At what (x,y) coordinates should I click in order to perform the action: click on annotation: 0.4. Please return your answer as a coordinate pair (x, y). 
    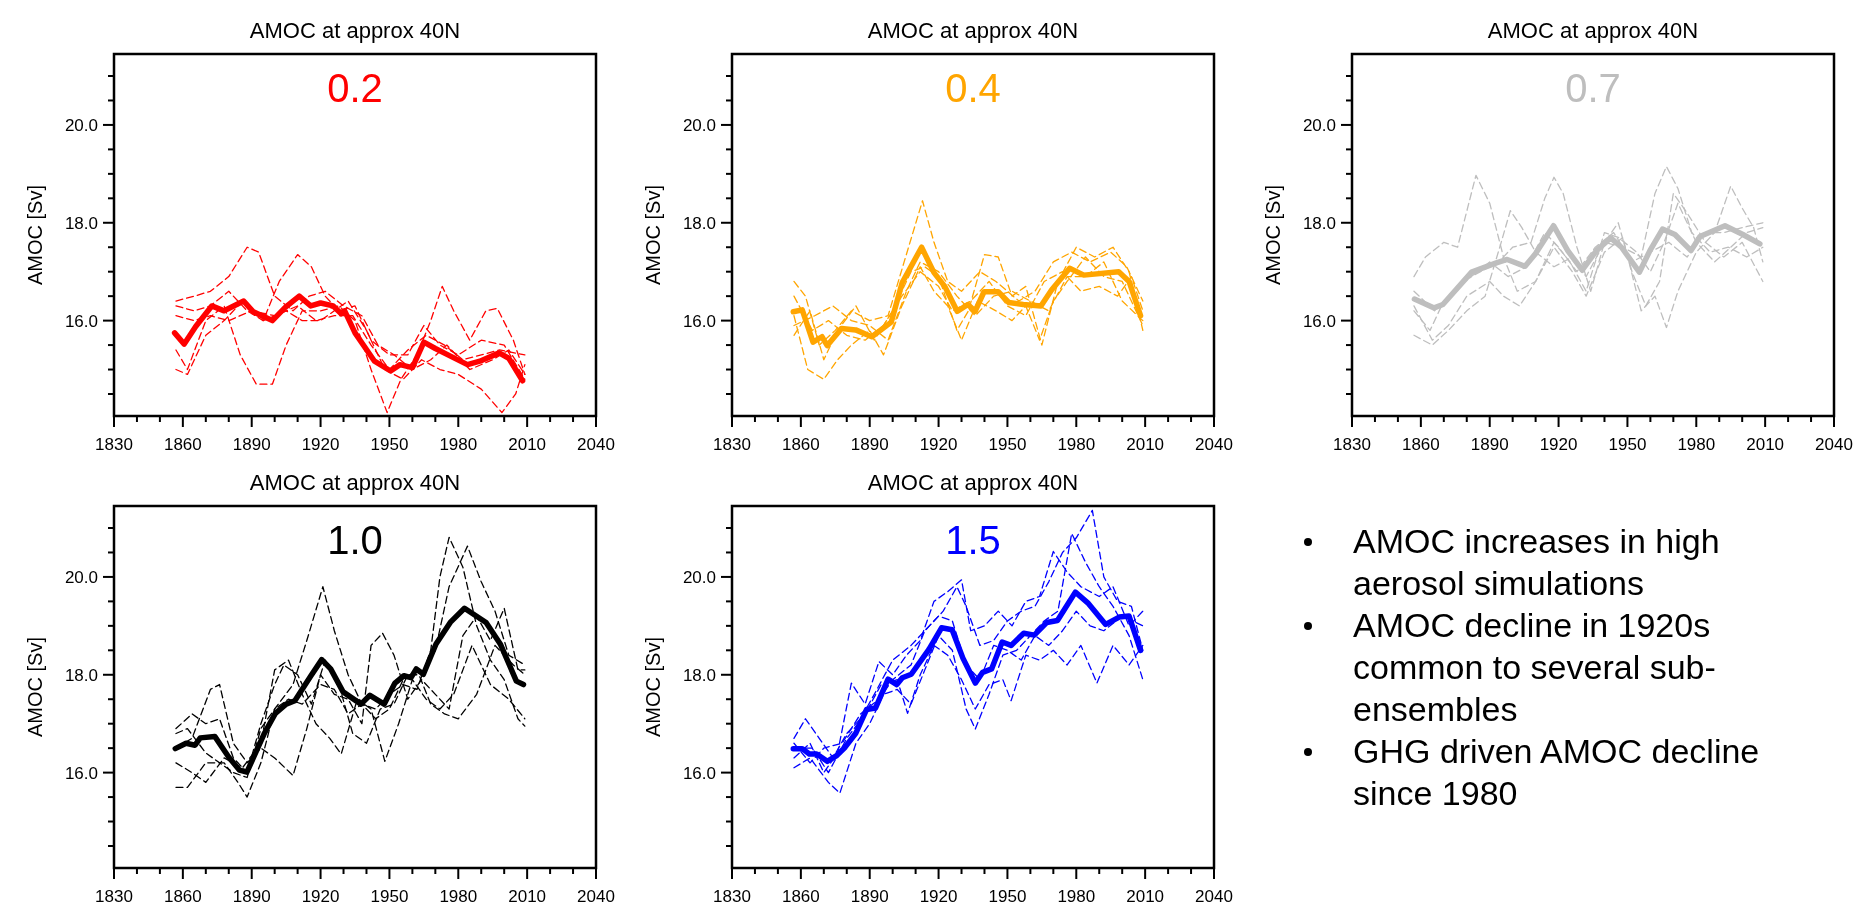
    Looking at the image, I should click on (973, 88).